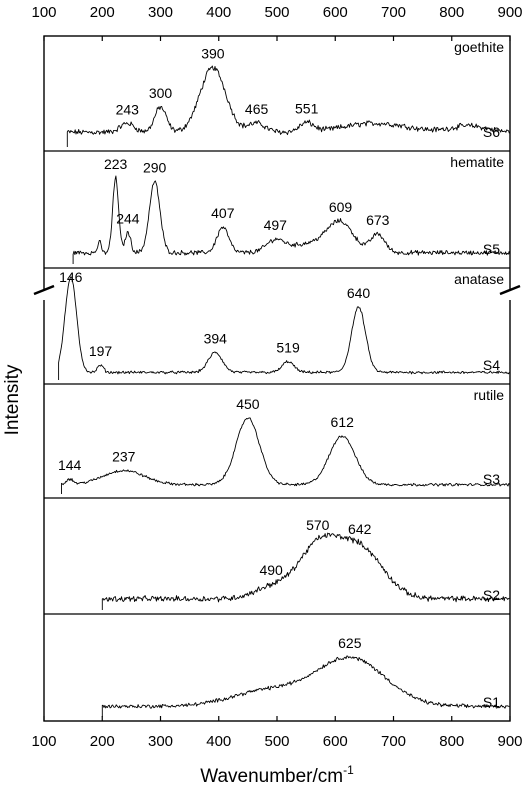 This screenshot has height=804, width=526. I want to click on x-tick-label-top: 500, so click(276, 12).